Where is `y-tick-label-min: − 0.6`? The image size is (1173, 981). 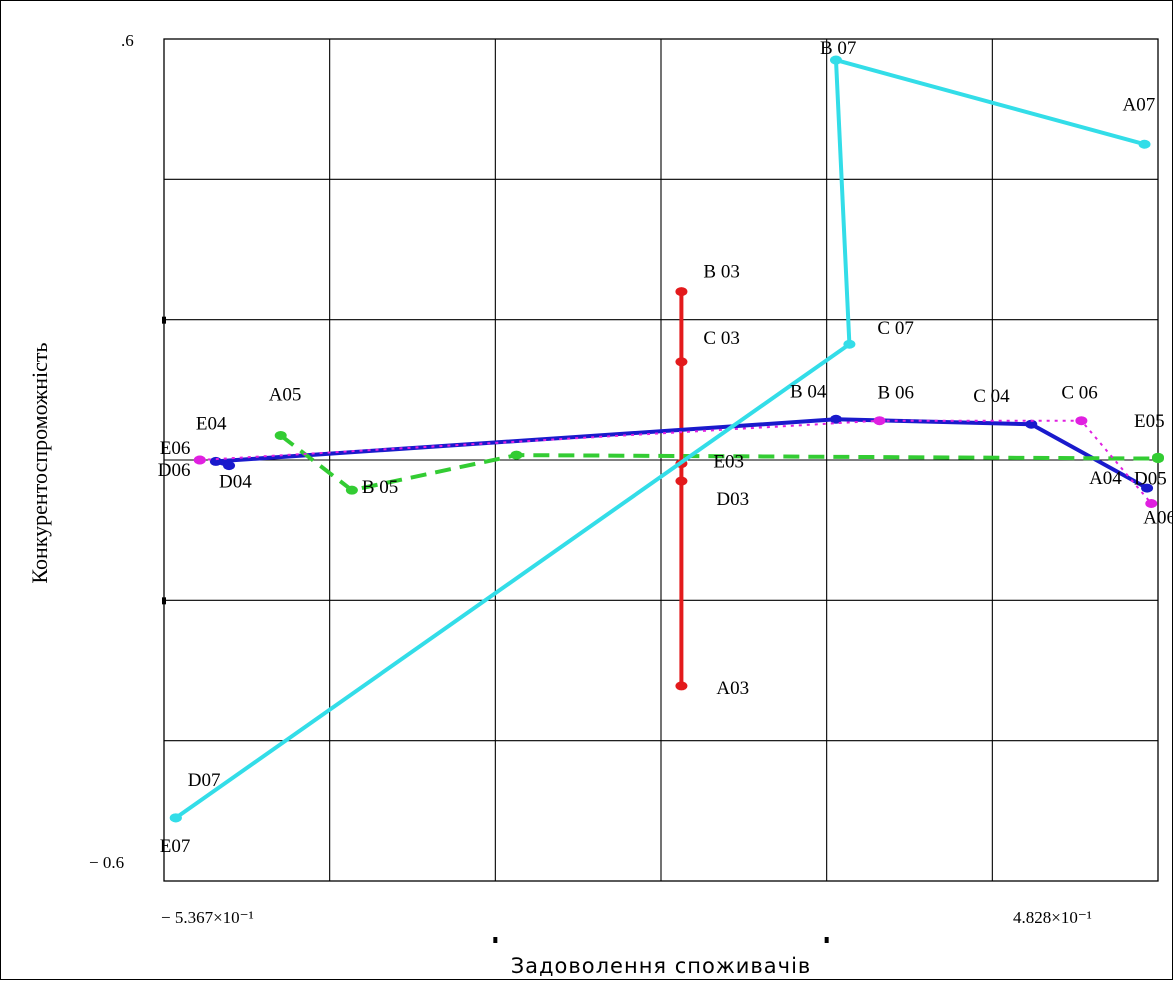 y-tick-label-min: − 0.6 is located at coordinates (106, 862).